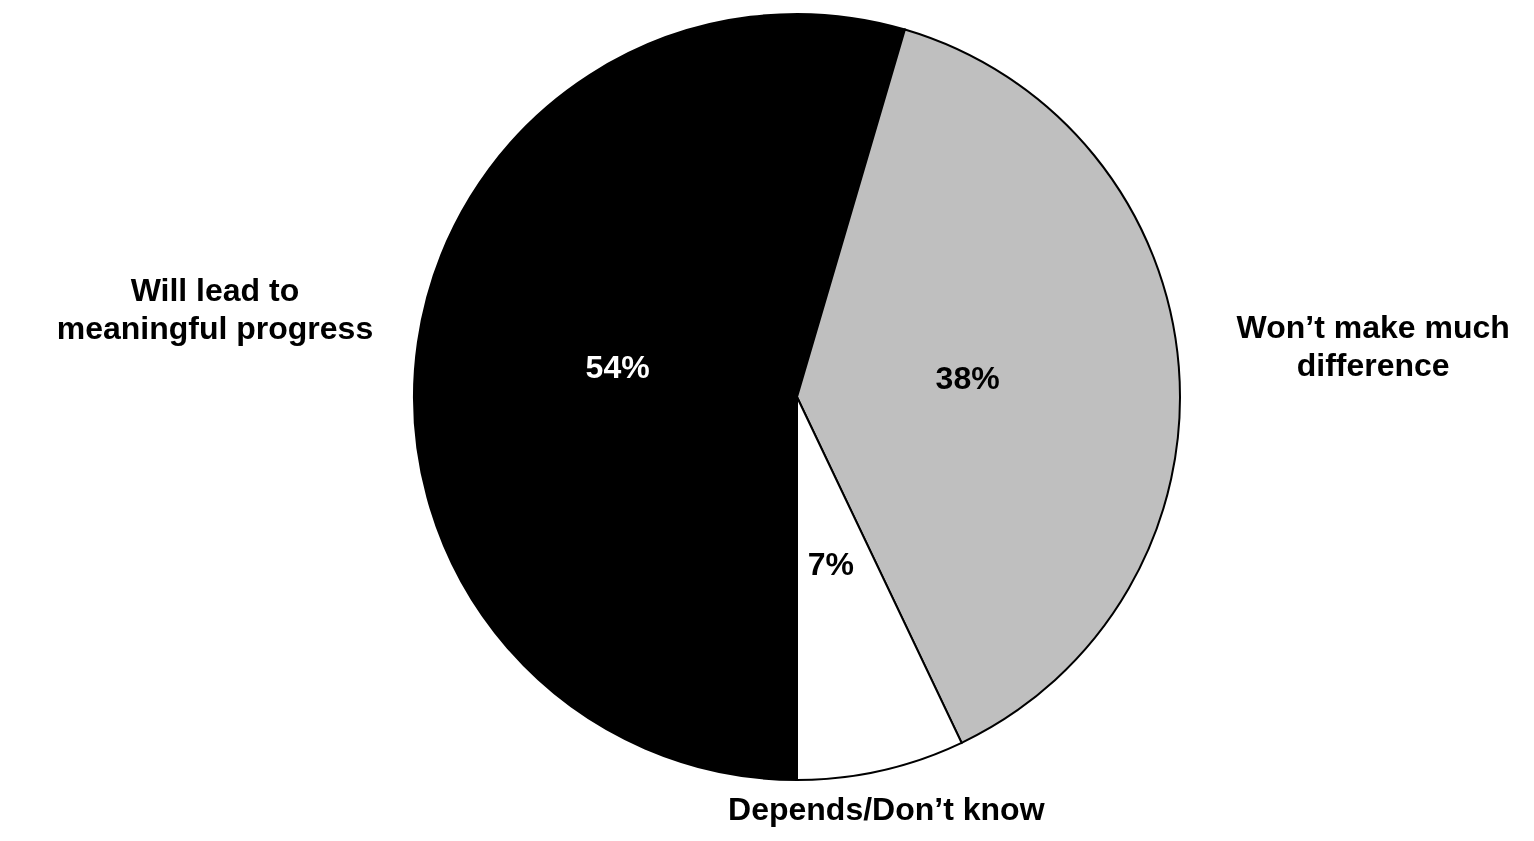  Describe the element at coordinates (830, 563) in the screenshot. I see `data-label: 7%` at that location.